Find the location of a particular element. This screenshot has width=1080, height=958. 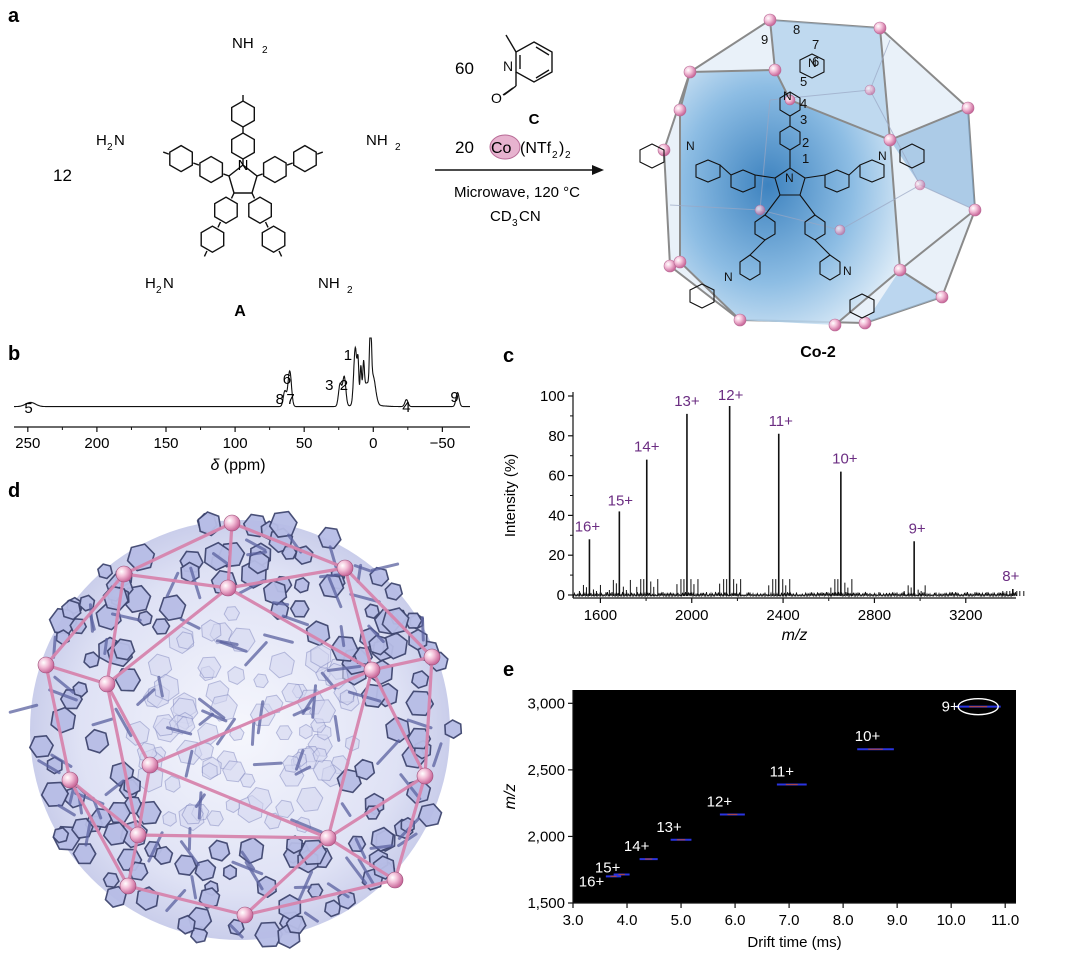

nmr-tick-label: 50 is located at coordinates (304, 443).